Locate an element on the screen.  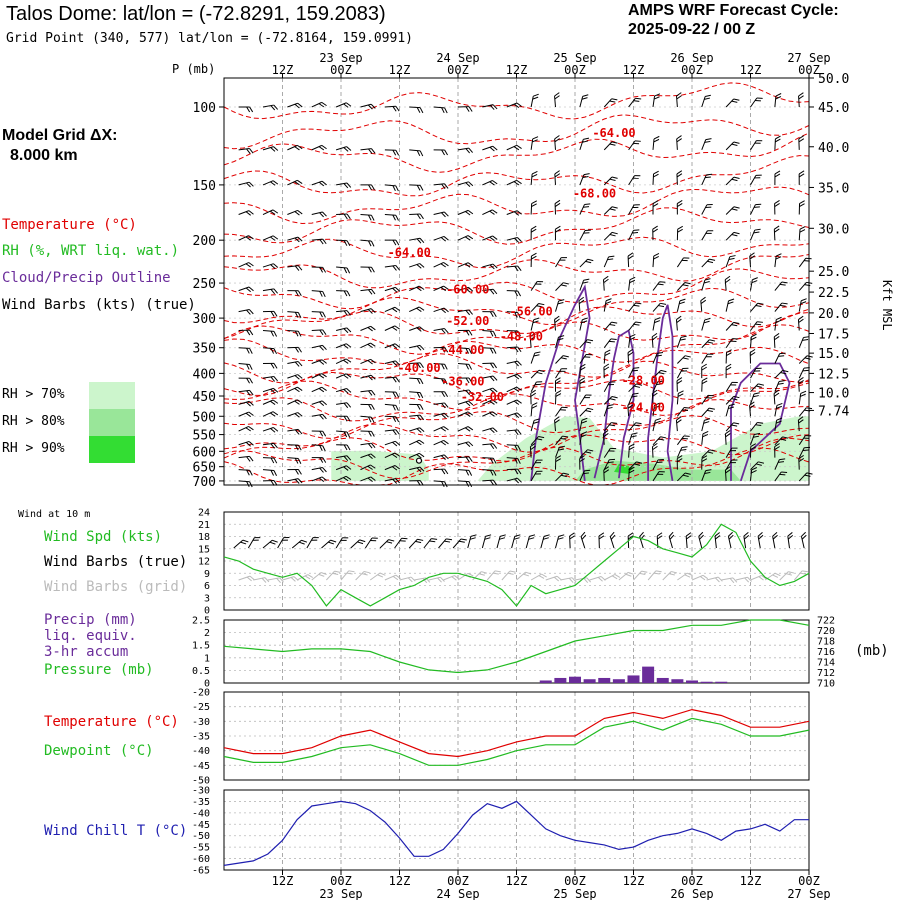
panel-1-y-label-5: 15 is located at coordinates (204, 549).